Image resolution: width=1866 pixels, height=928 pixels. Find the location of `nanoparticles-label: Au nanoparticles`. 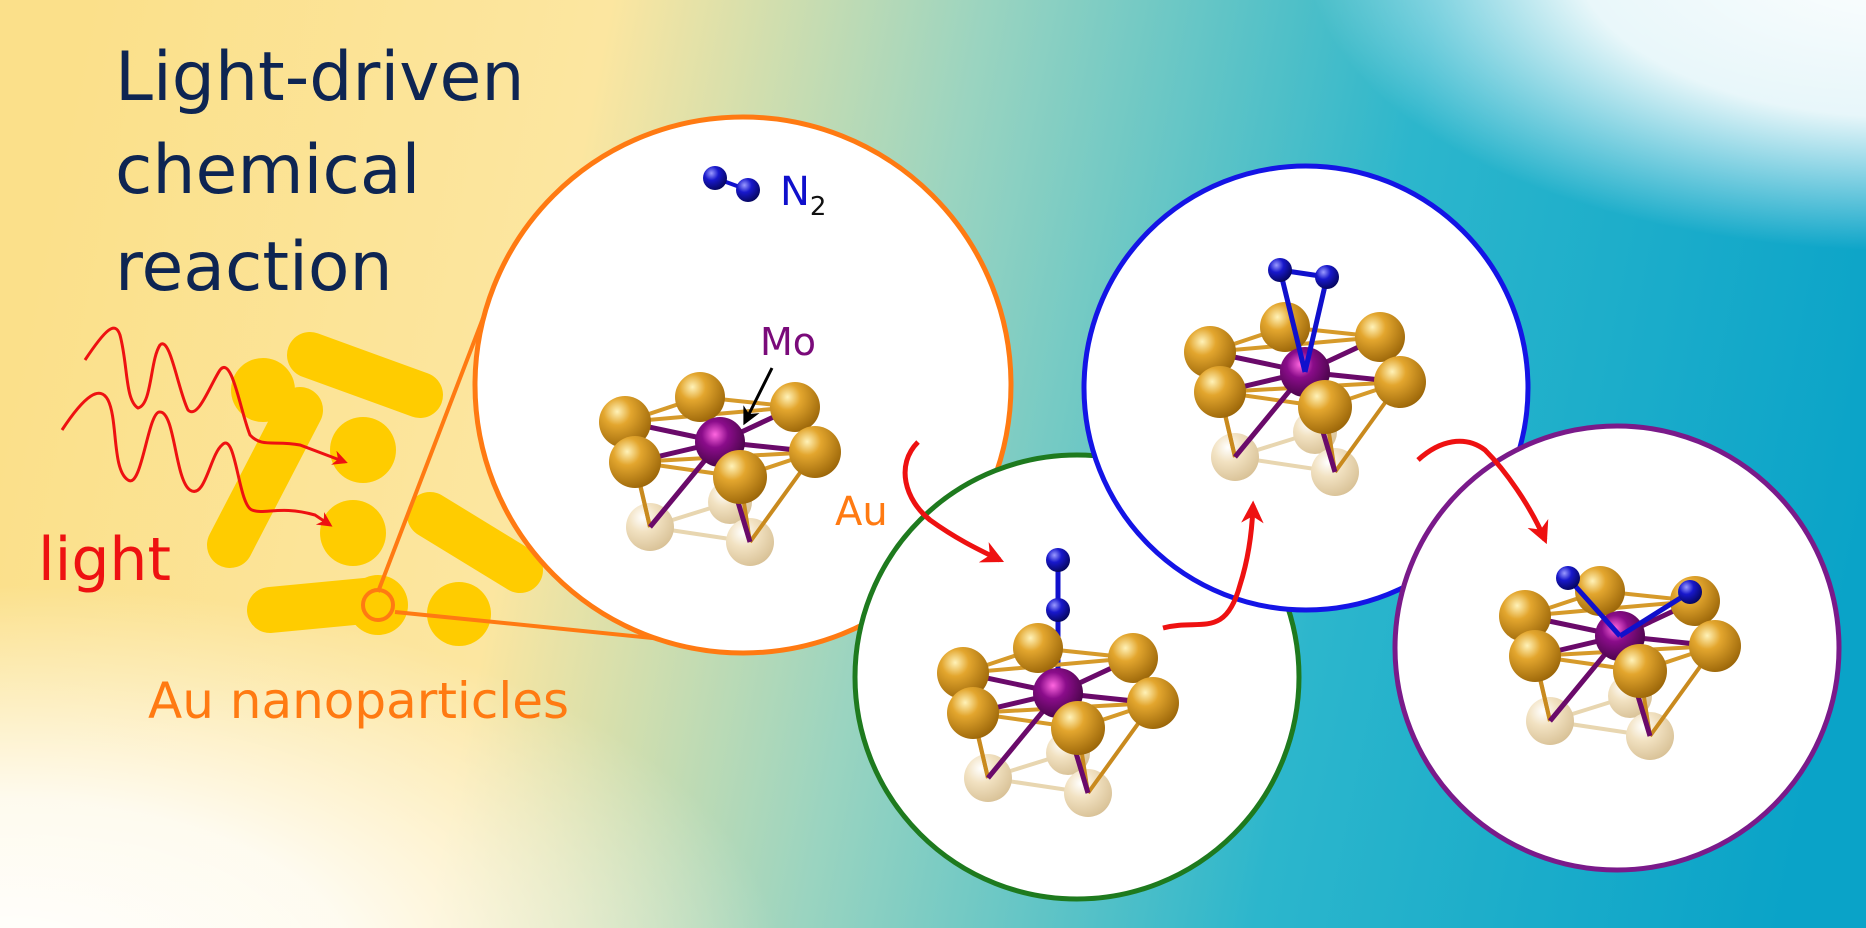

nanoparticles-label: Au nanoparticles is located at coordinates (358, 701).